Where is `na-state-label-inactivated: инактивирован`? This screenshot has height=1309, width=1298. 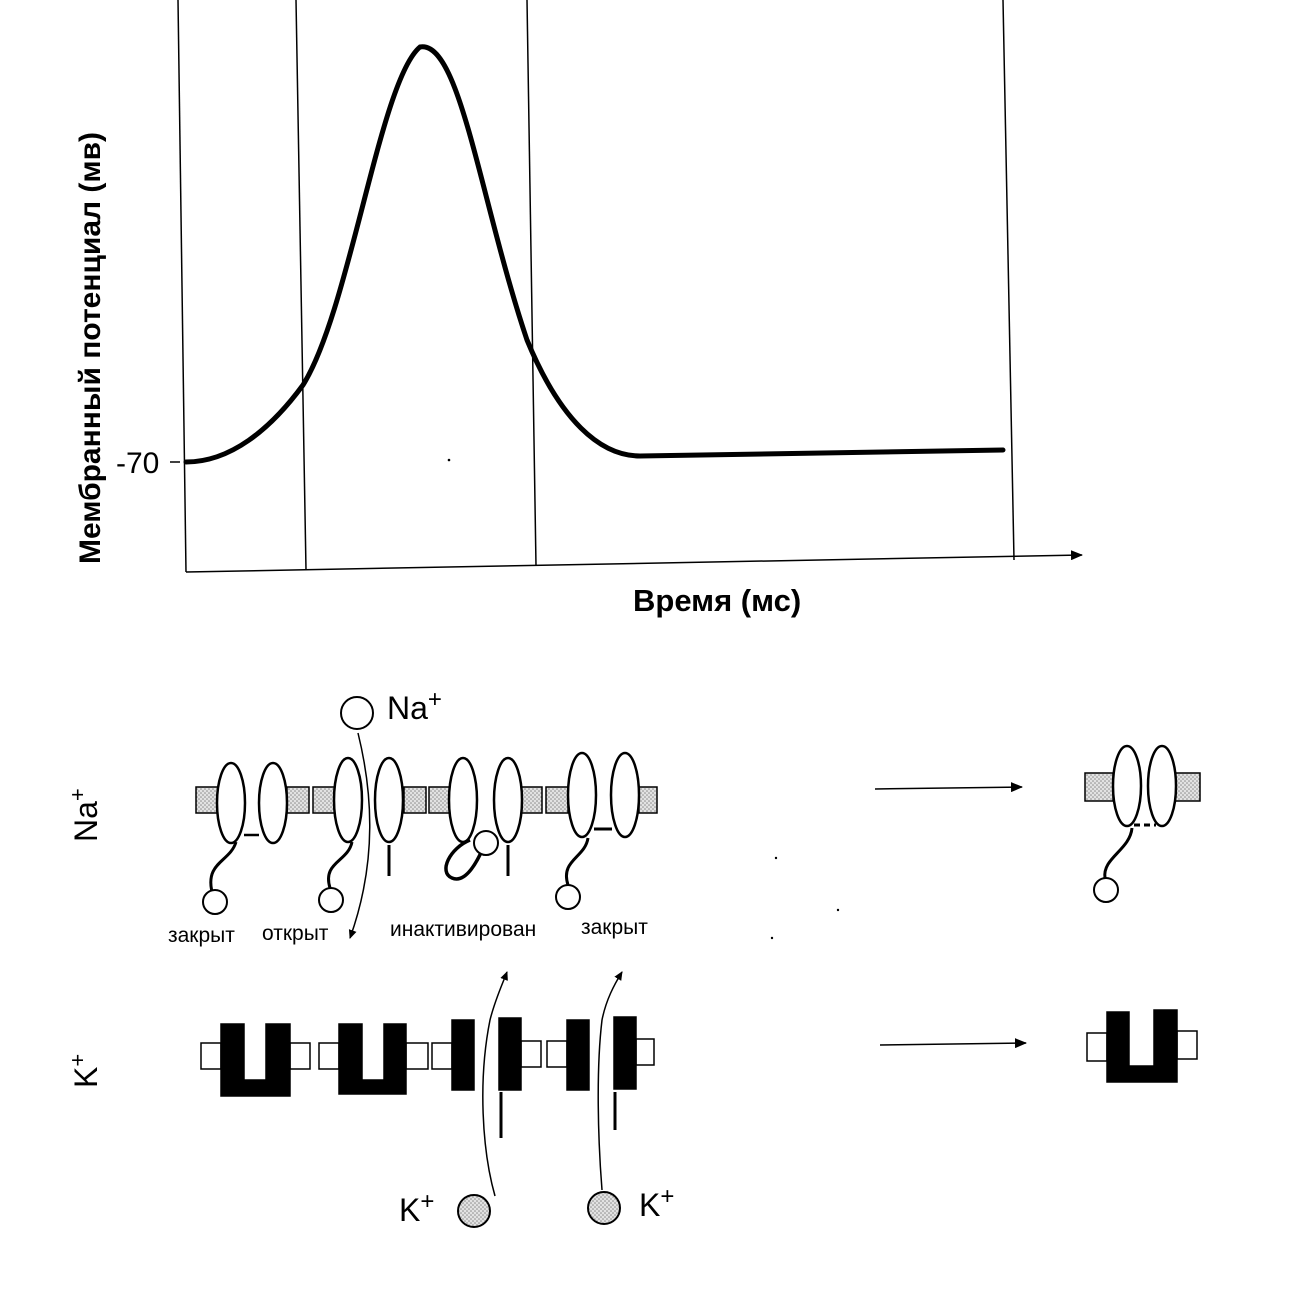 na-state-label-inactivated: инактивирован is located at coordinates (463, 929).